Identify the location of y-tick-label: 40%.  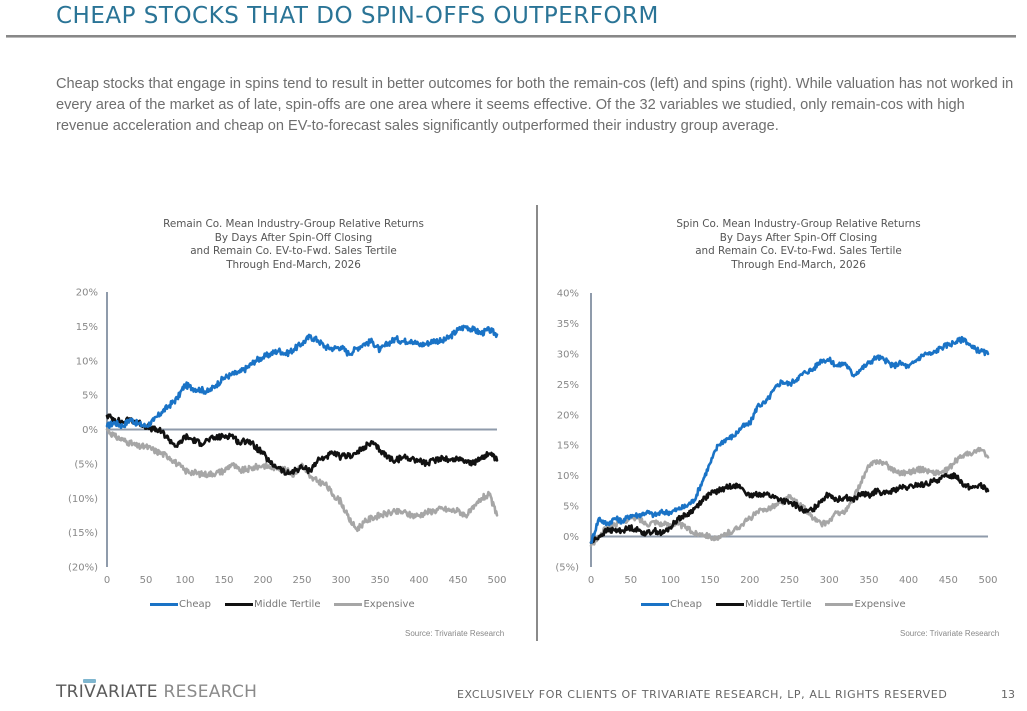
(568, 294).